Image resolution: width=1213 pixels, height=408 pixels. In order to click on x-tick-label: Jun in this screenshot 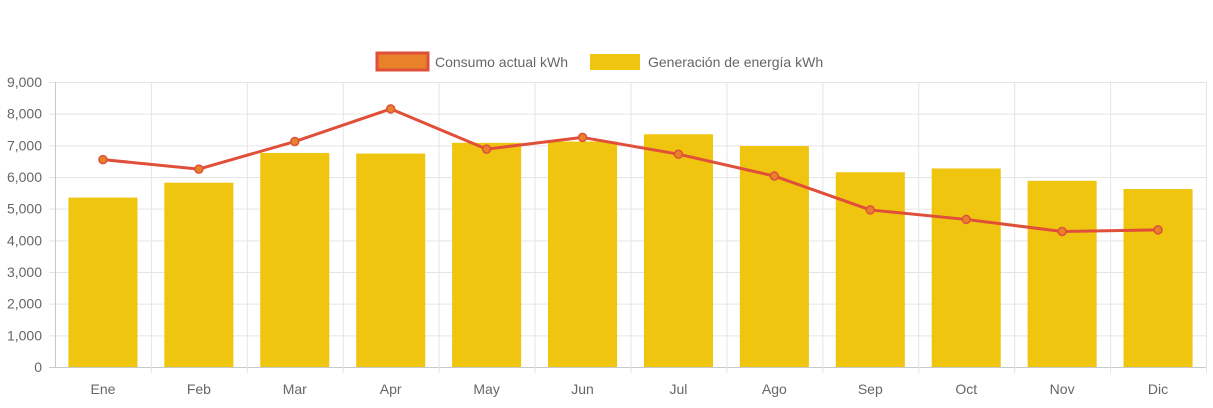, I will do `click(582, 389)`.